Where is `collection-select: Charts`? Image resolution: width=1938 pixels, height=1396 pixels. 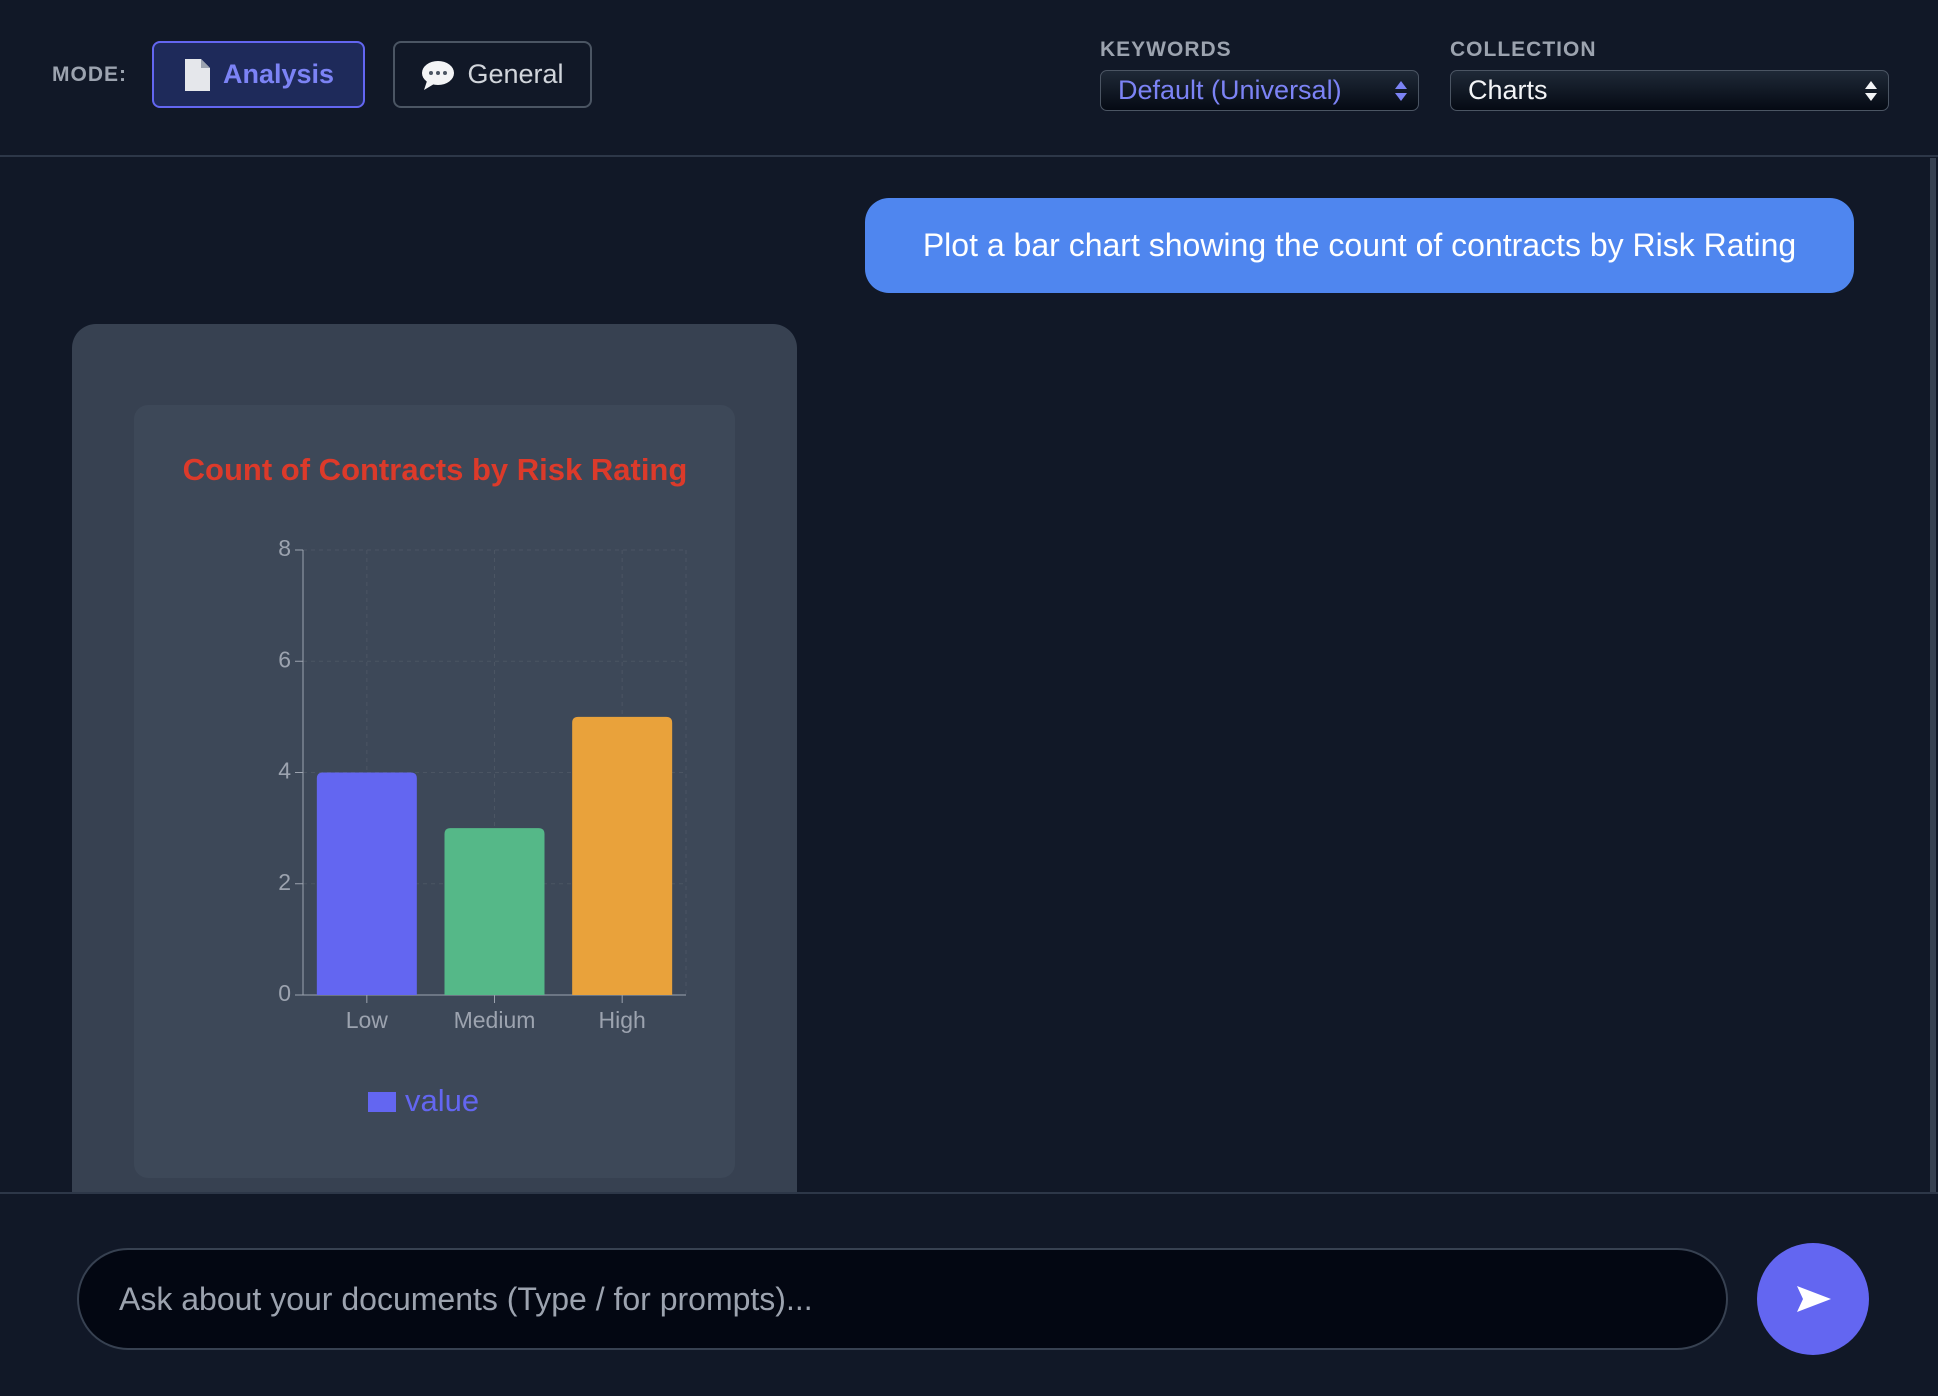 collection-select: Charts is located at coordinates (1669, 90).